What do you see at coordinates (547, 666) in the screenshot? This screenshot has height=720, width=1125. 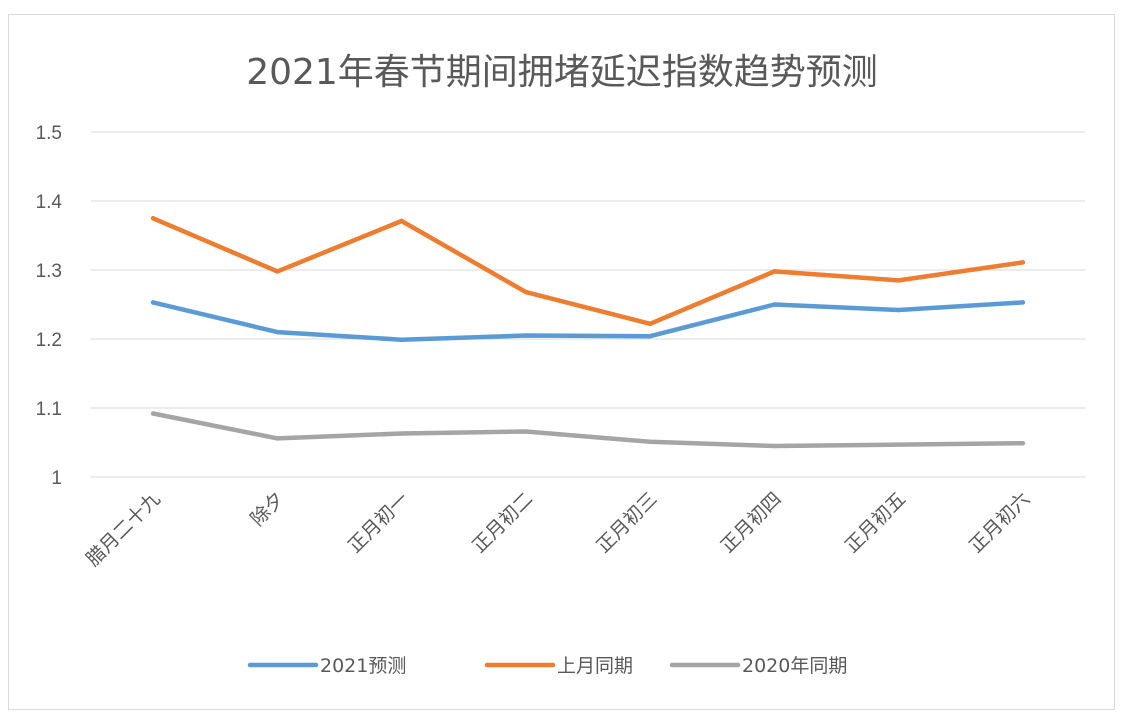 I see `legend: 2021预测 上月同期 2020年同期` at bounding box center [547, 666].